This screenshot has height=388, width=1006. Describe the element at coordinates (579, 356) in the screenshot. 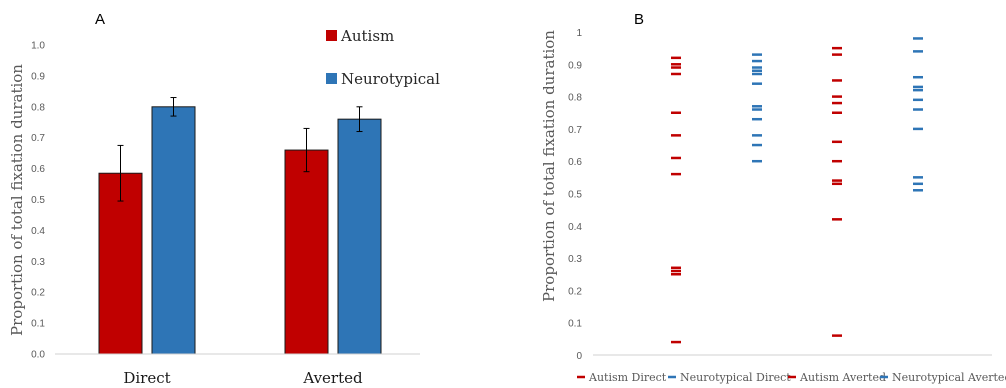

I see `y-tick-label: 0` at that location.